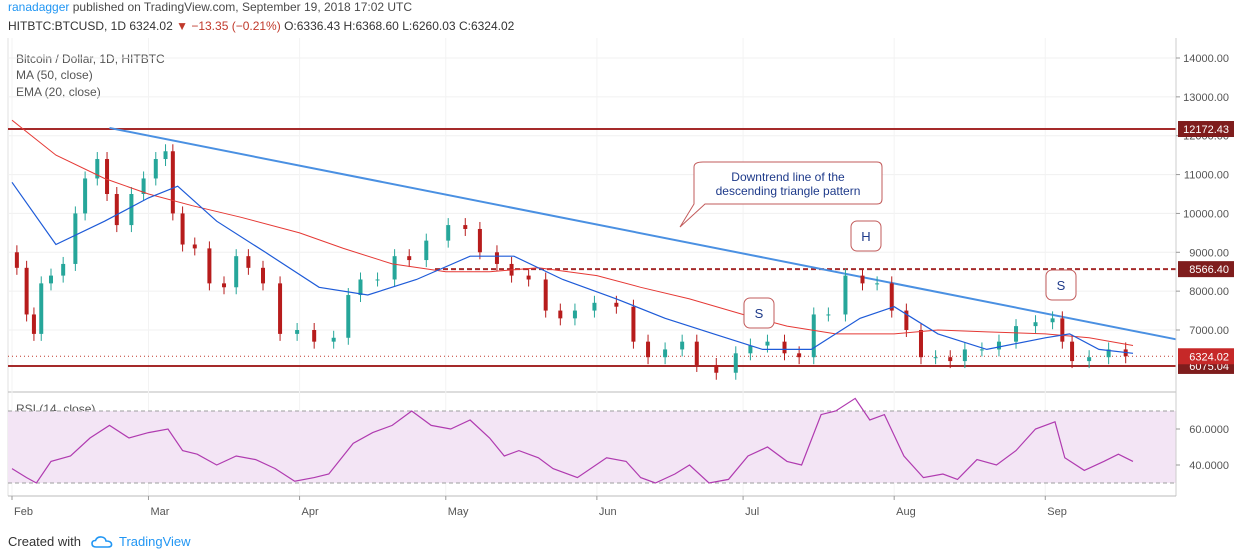  I want to click on symbol-label: HITBTC:BTCUSD, 1D, so click(67, 26).